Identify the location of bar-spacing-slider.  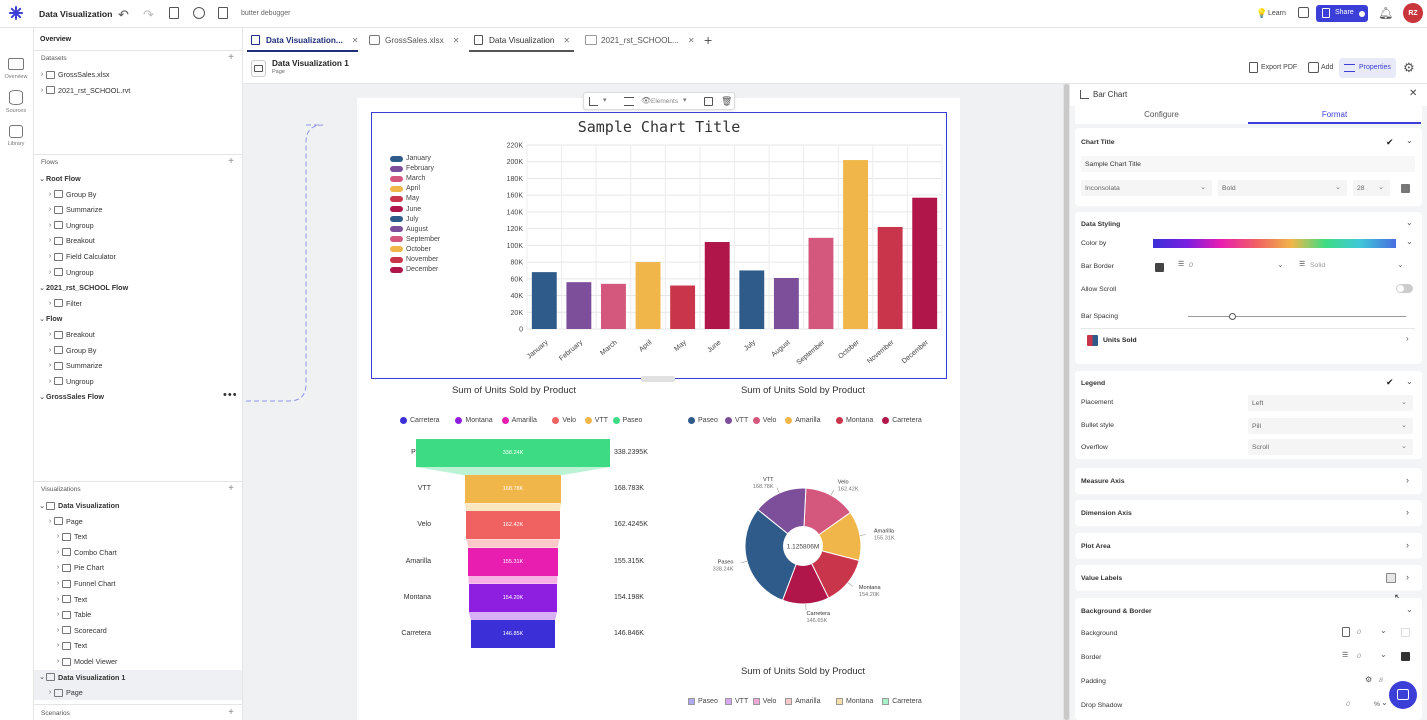
(1297, 316).